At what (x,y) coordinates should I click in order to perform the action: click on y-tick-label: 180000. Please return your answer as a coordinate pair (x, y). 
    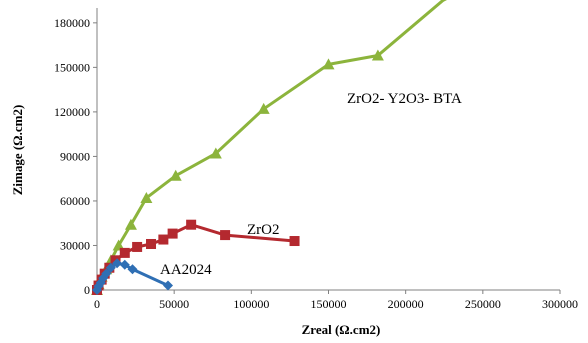
    Looking at the image, I should click on (72, 23).